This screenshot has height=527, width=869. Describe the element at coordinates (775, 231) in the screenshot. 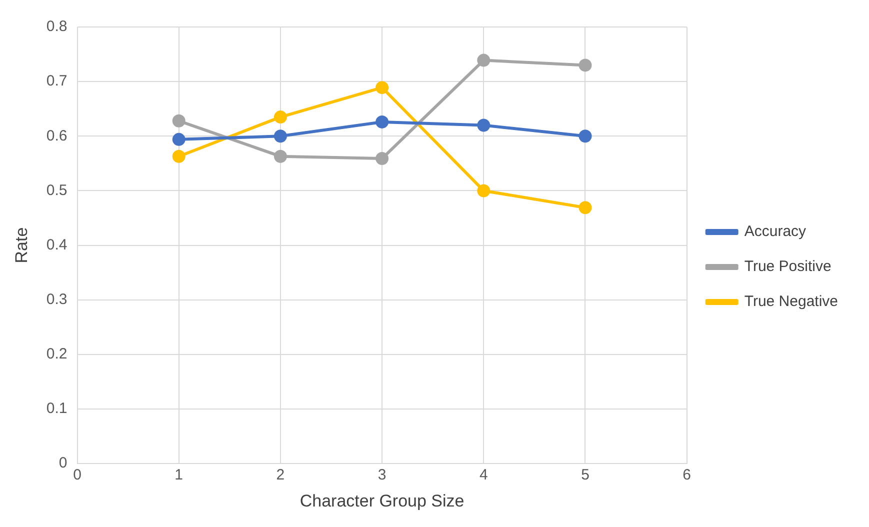

I see `legend-label: Accuracy` at that location.